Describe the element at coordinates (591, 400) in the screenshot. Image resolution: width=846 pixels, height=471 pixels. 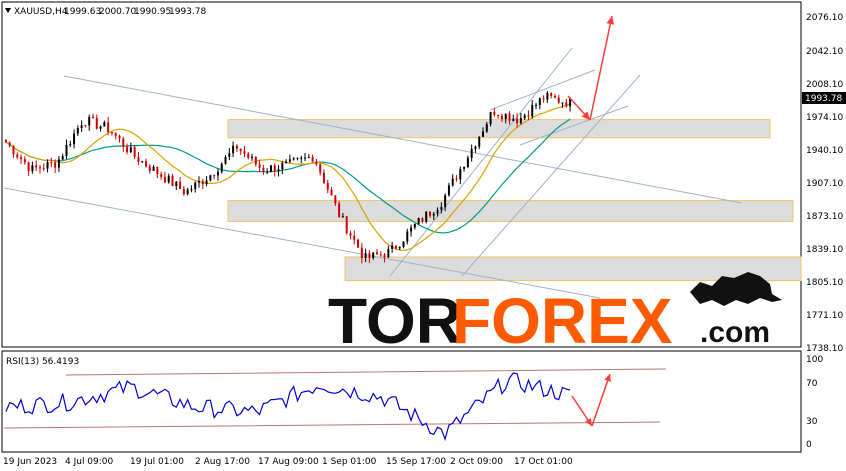
I see `rsi-forecast-arrows` at that location.